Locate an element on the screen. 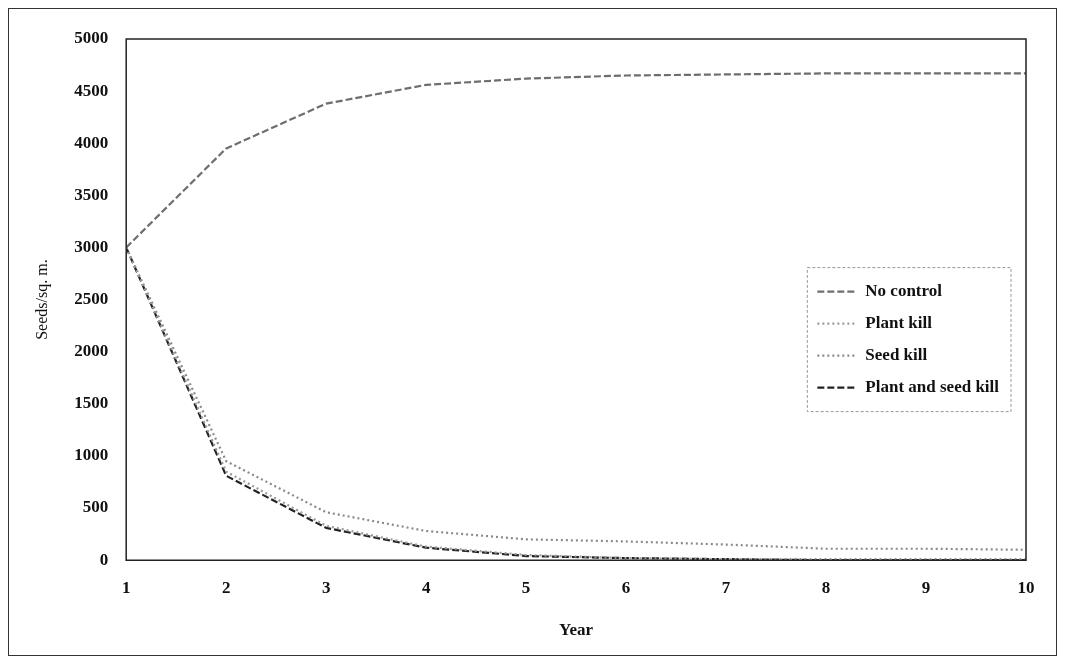 The height and width of the screenshot is (664, 1065). legend-label: Plant kill is located at coordinates (899, 322).